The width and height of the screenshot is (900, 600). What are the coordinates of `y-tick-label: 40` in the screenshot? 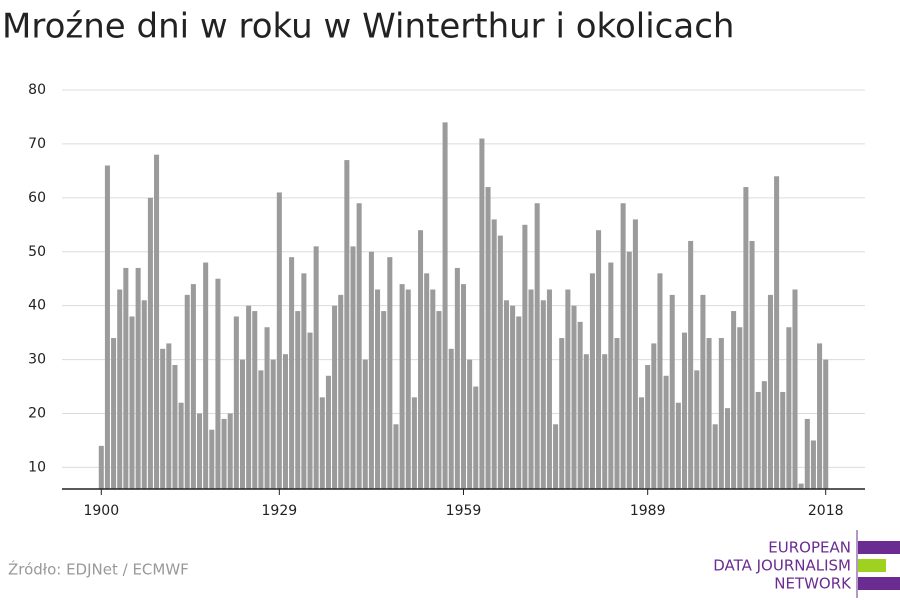 It's located at (37, 306).